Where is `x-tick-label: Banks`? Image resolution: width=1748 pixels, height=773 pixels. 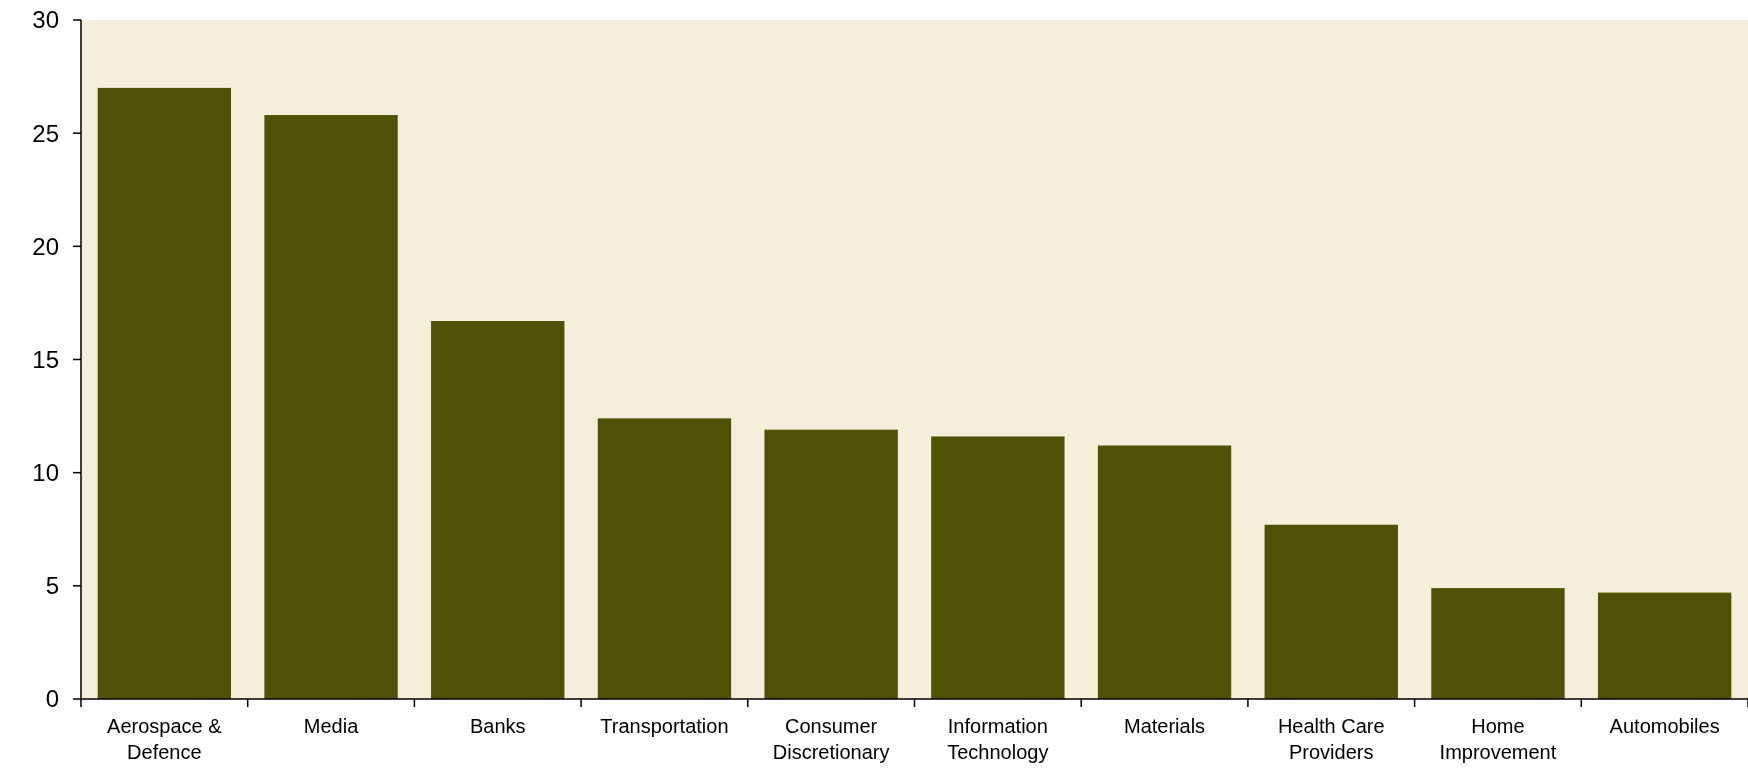
x-tick-label: Banks is located at coordinates (497, 726).